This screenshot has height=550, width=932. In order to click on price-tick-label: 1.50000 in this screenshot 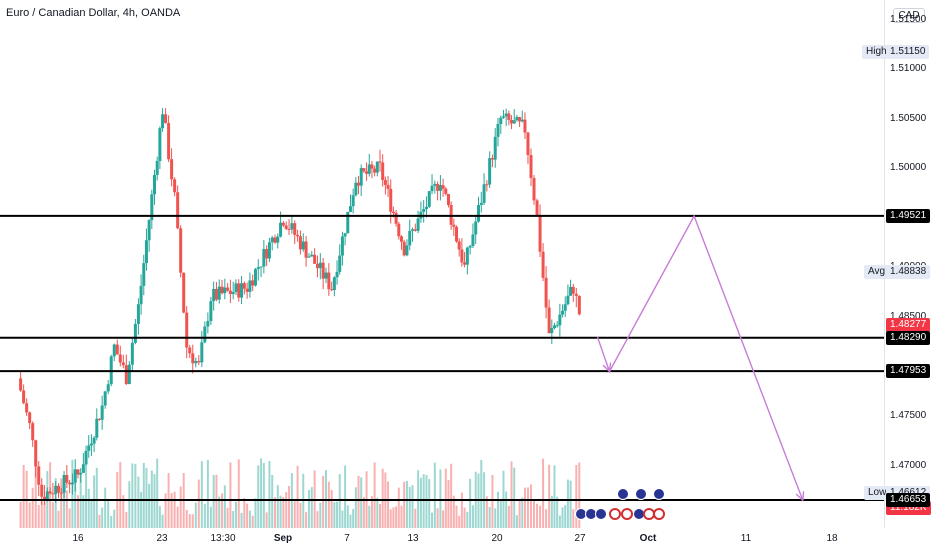, I will do `click(908, 168)`.